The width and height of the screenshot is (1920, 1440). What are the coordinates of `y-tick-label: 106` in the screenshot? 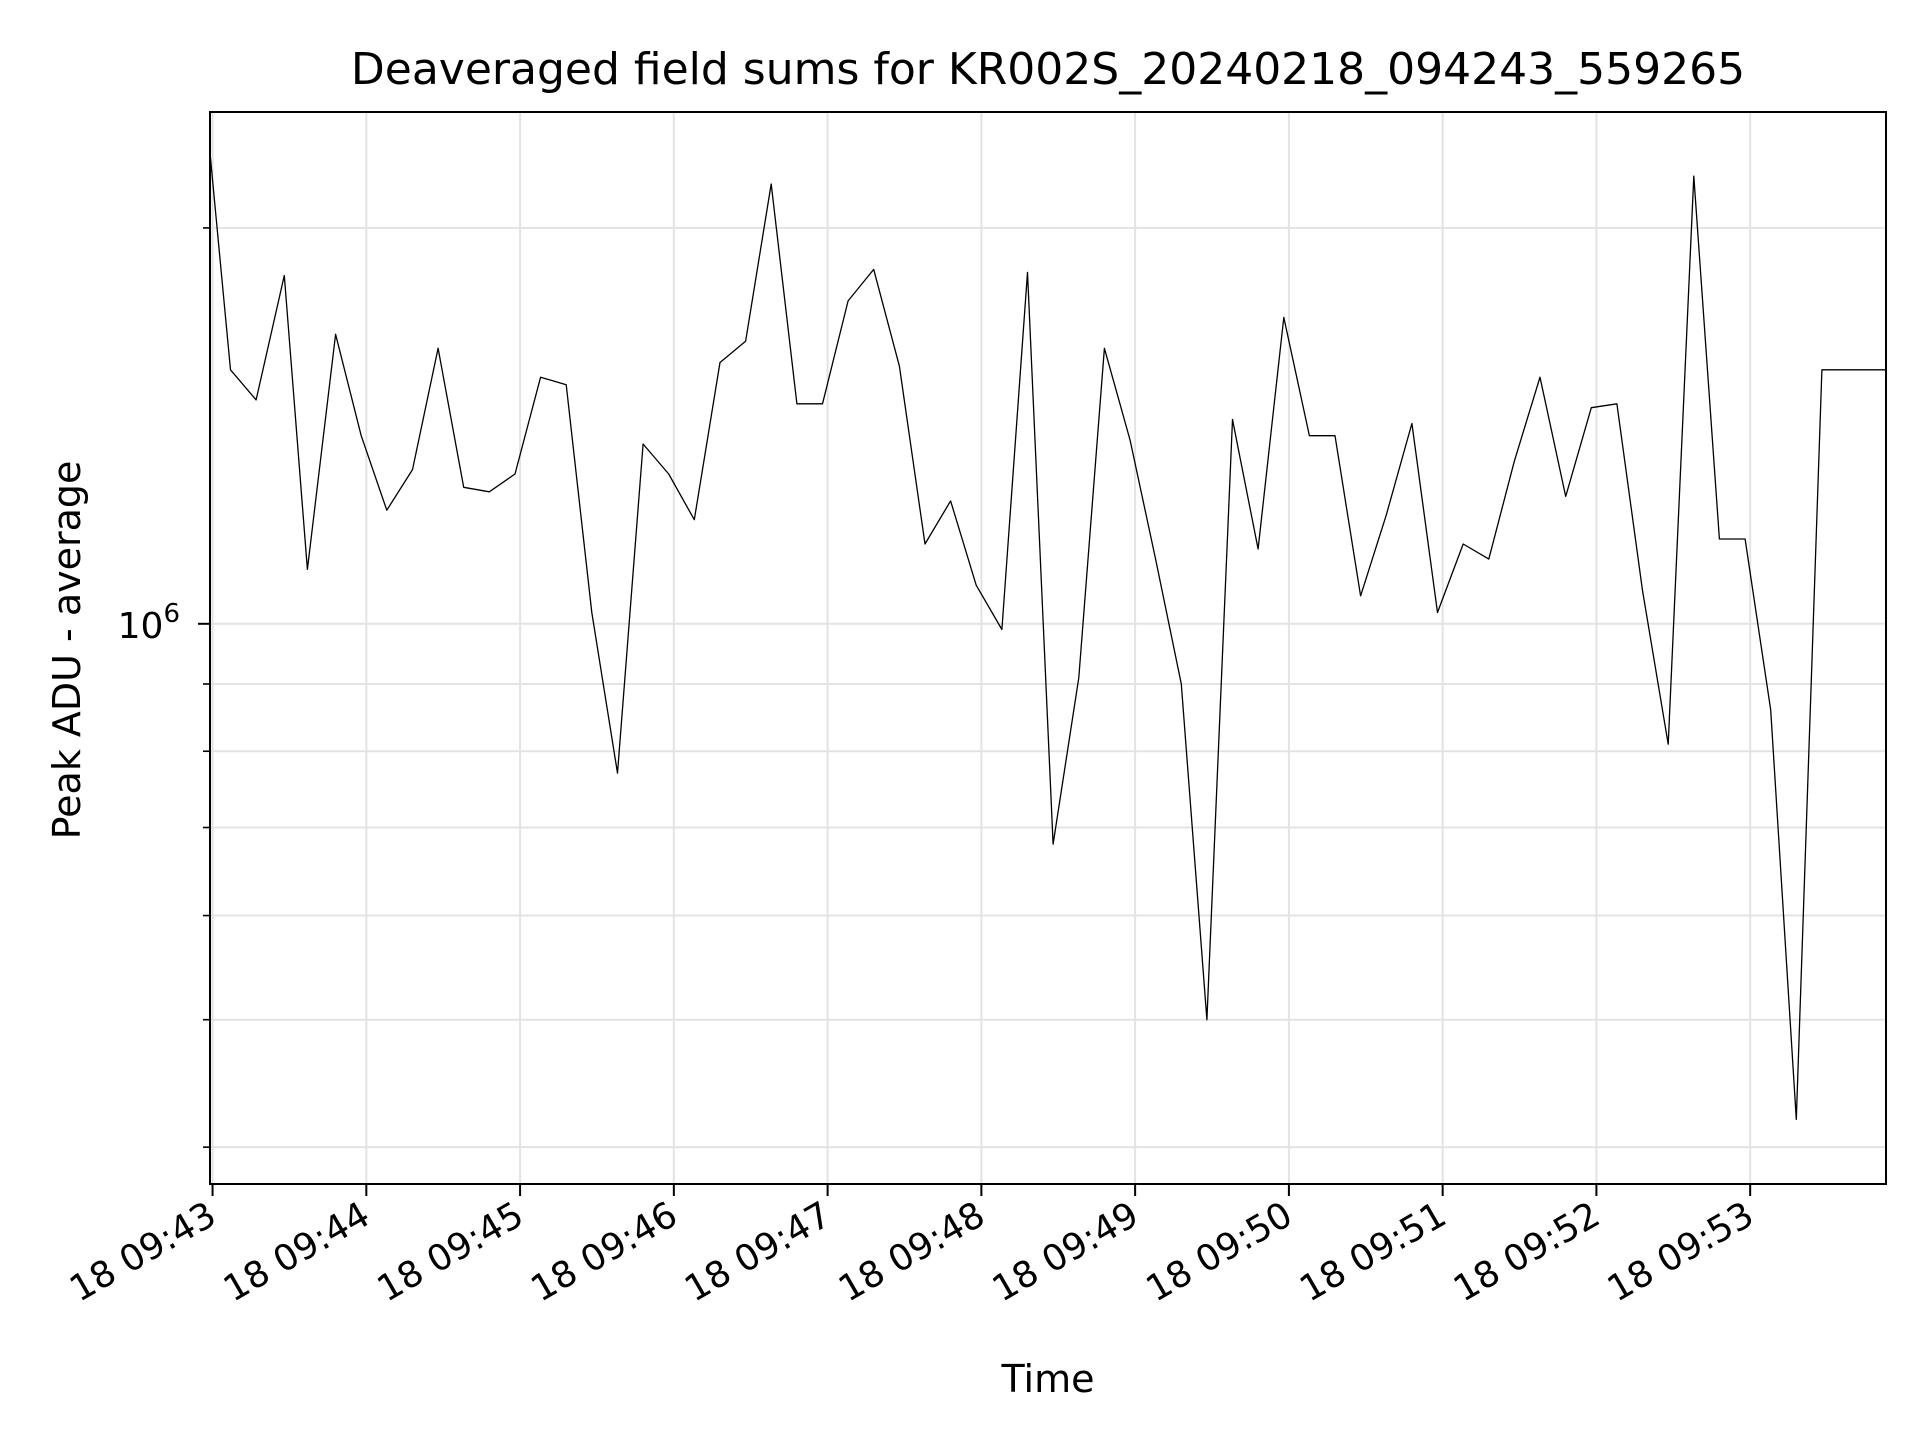 It's located at (149, 623).